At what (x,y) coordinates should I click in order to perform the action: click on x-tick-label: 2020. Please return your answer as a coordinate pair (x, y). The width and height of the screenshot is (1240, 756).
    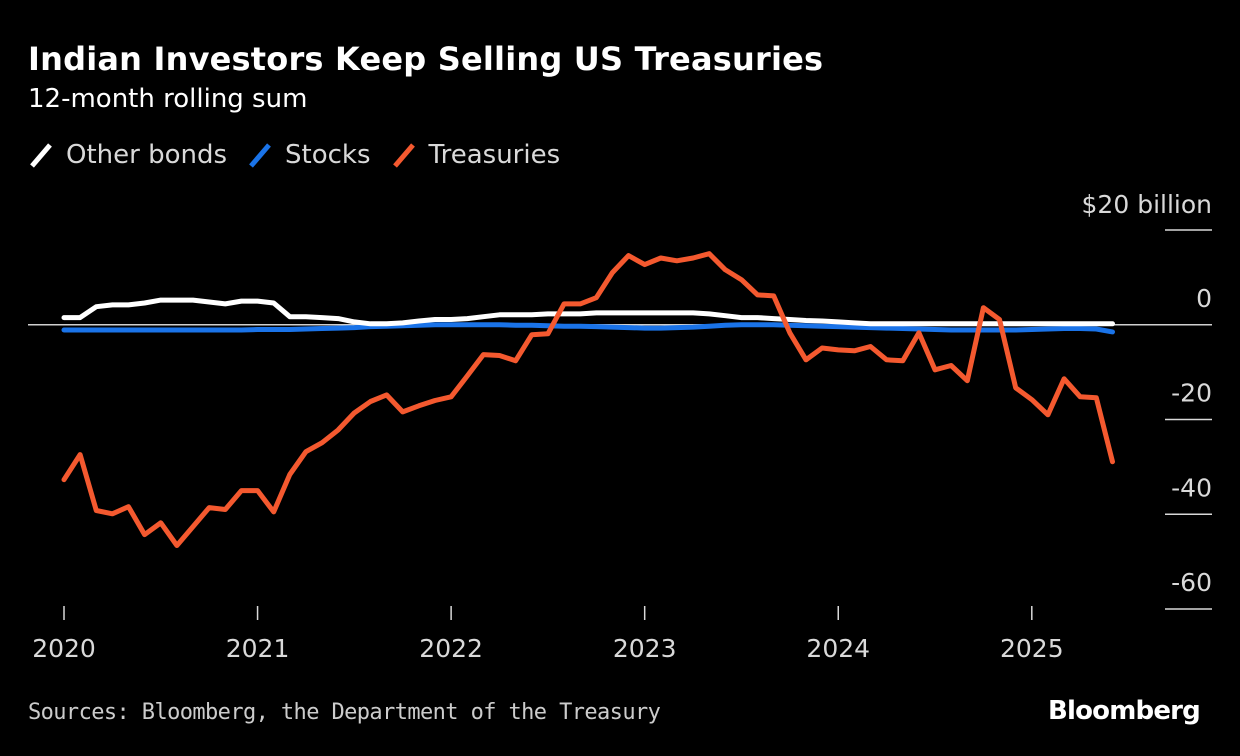
    Looking at the image, I should click on (64, 648).